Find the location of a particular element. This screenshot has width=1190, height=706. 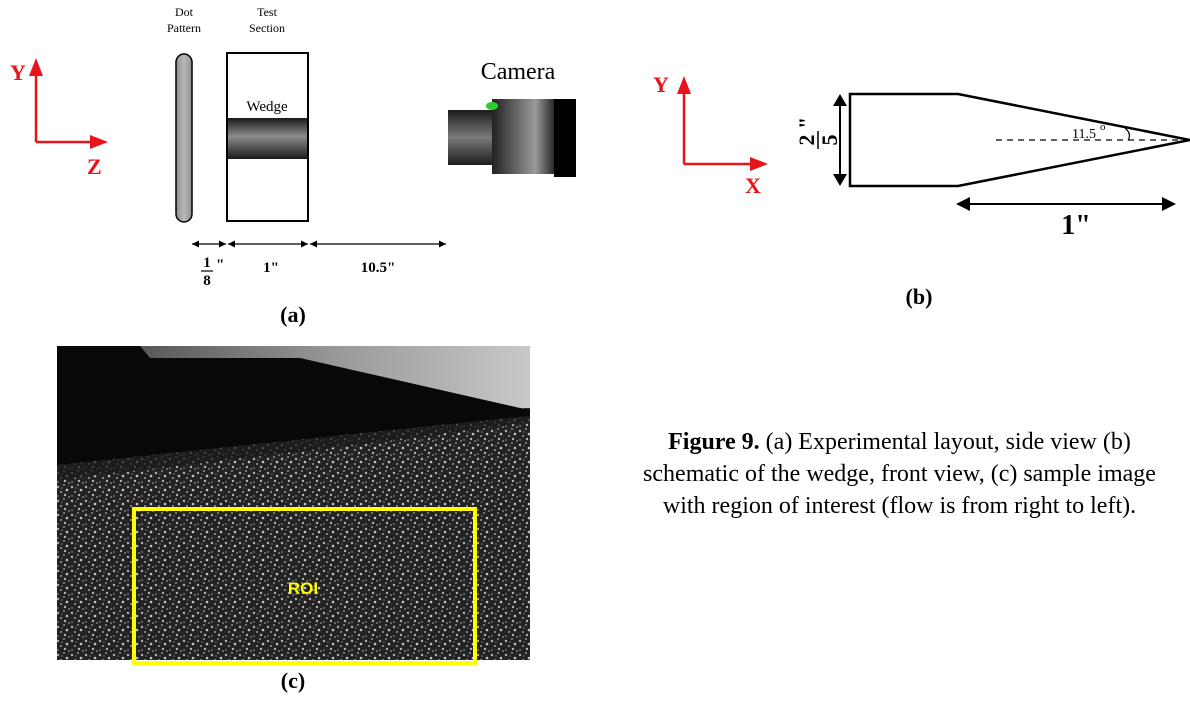

height-dim-numerator: 2 is located at coordinates (806, 140).